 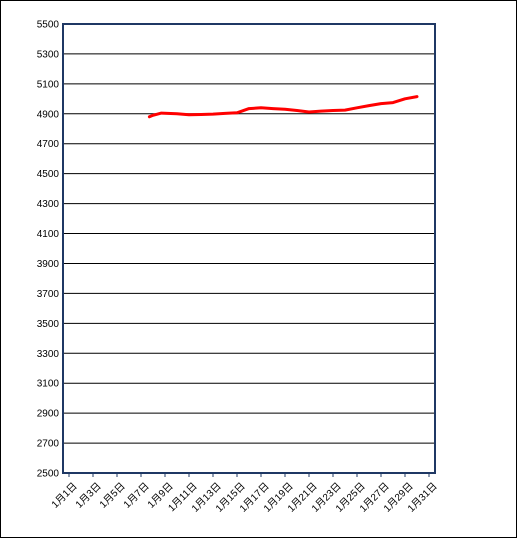 I want to click on y-tick-label: 3500, so click(x=48, y=324).